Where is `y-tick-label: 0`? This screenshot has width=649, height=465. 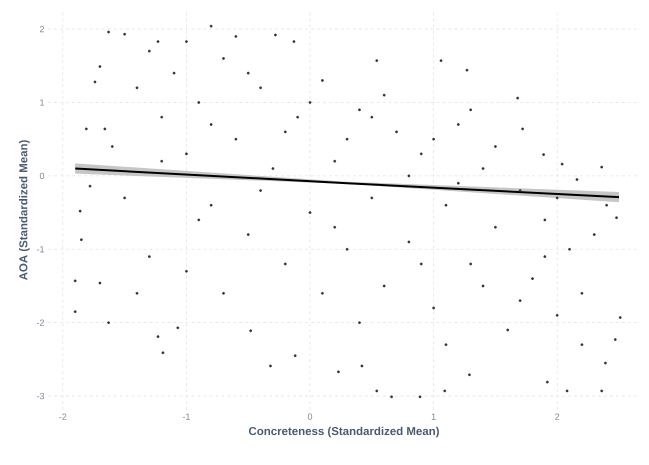
y-tick-label: 0 is located at coordinates (42, 176).